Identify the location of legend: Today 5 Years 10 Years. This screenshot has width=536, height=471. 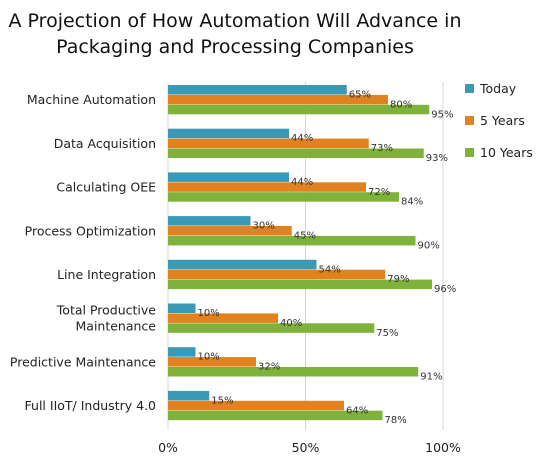
(499, 120).